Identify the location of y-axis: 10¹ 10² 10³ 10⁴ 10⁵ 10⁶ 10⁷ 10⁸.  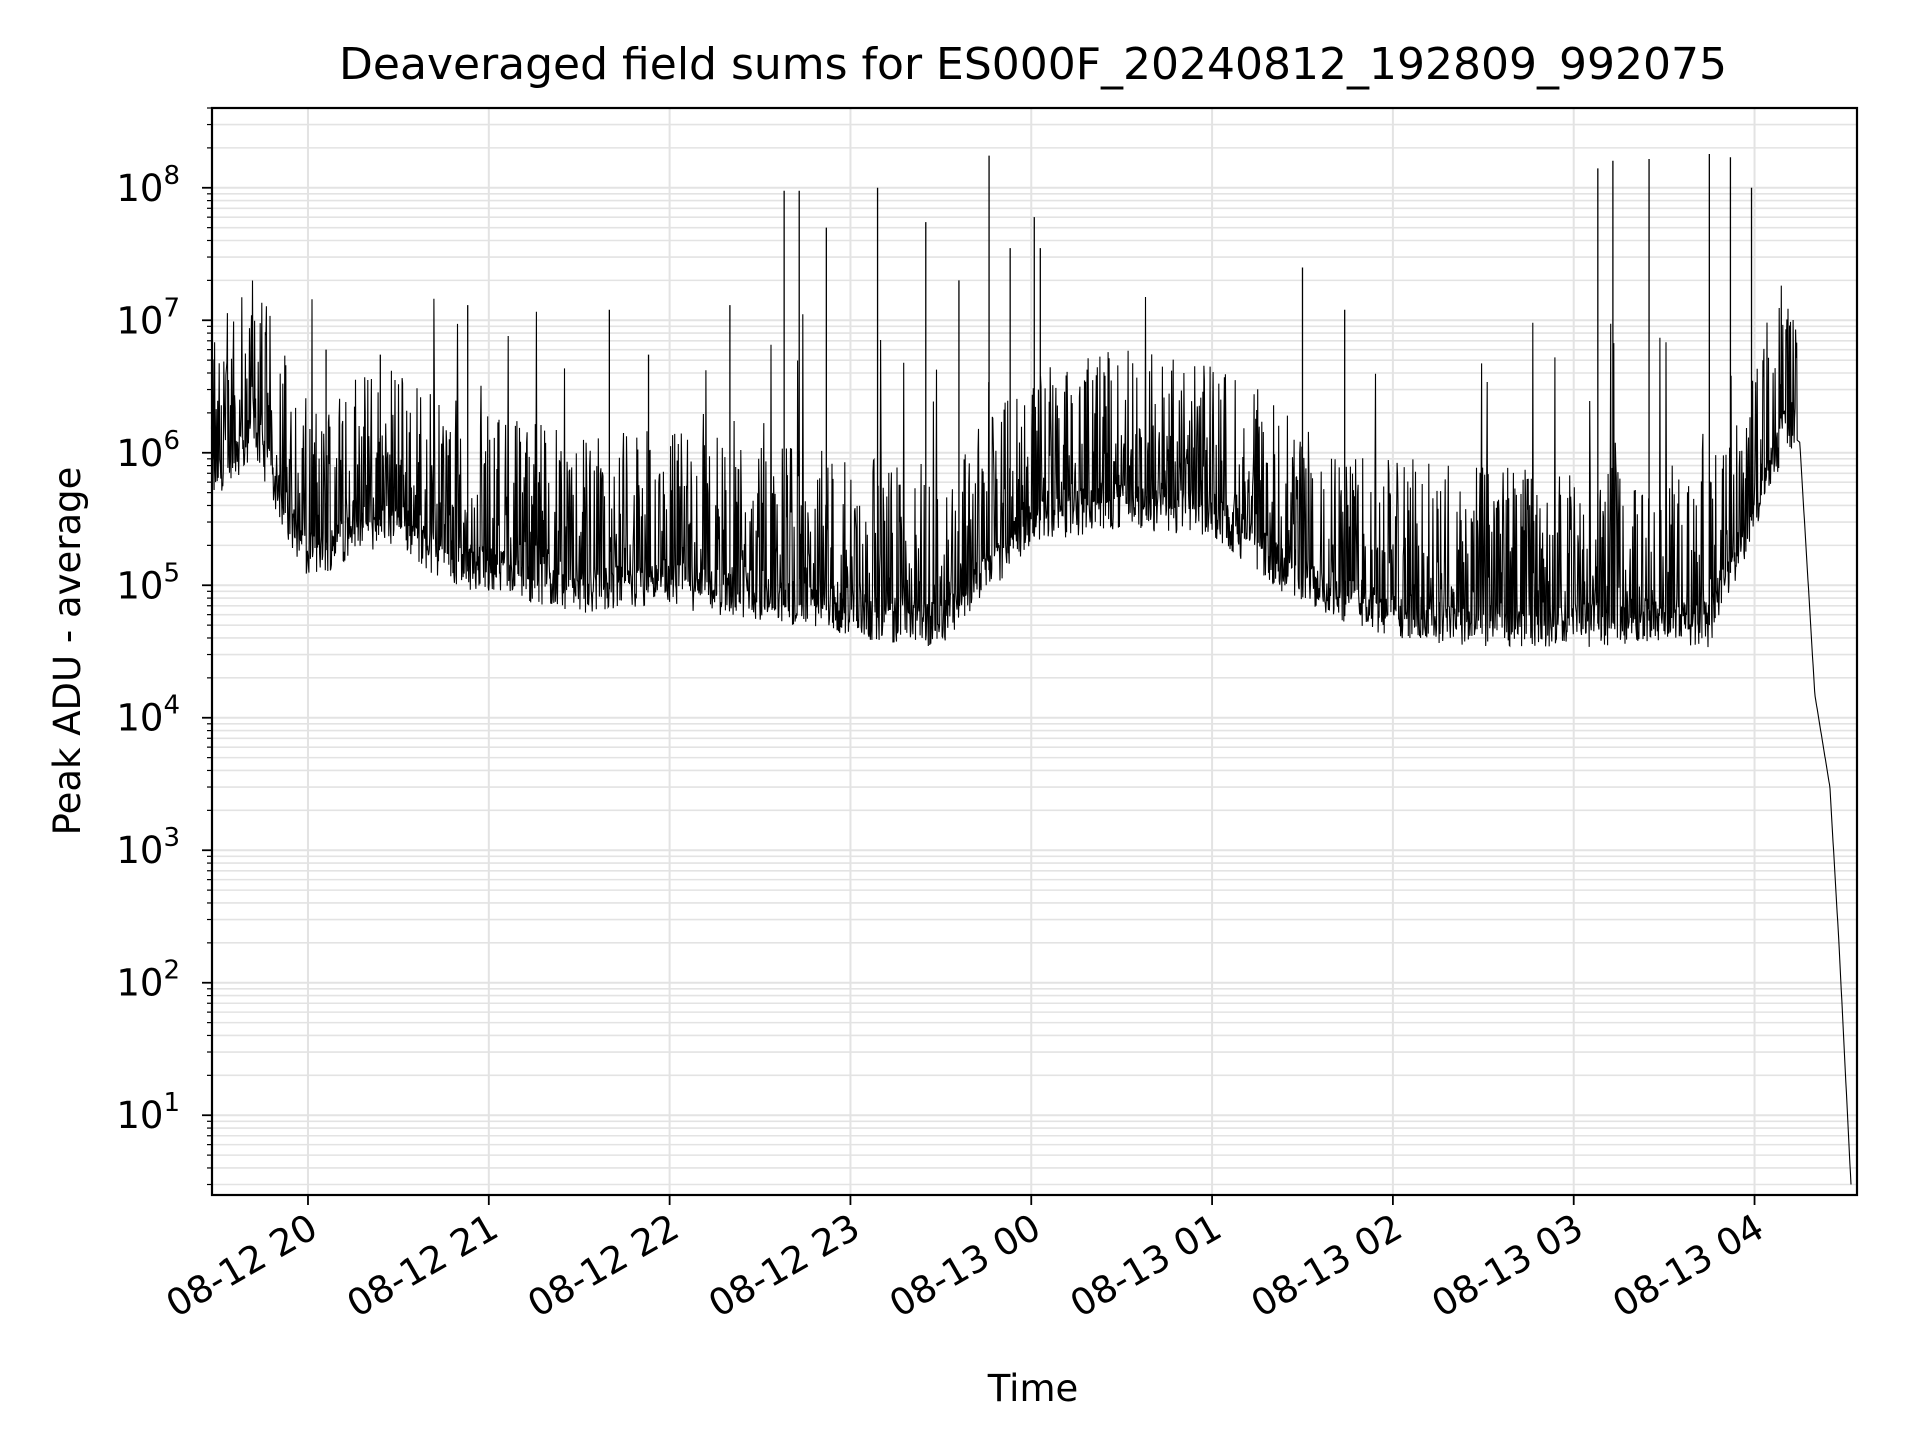
(164, 646).